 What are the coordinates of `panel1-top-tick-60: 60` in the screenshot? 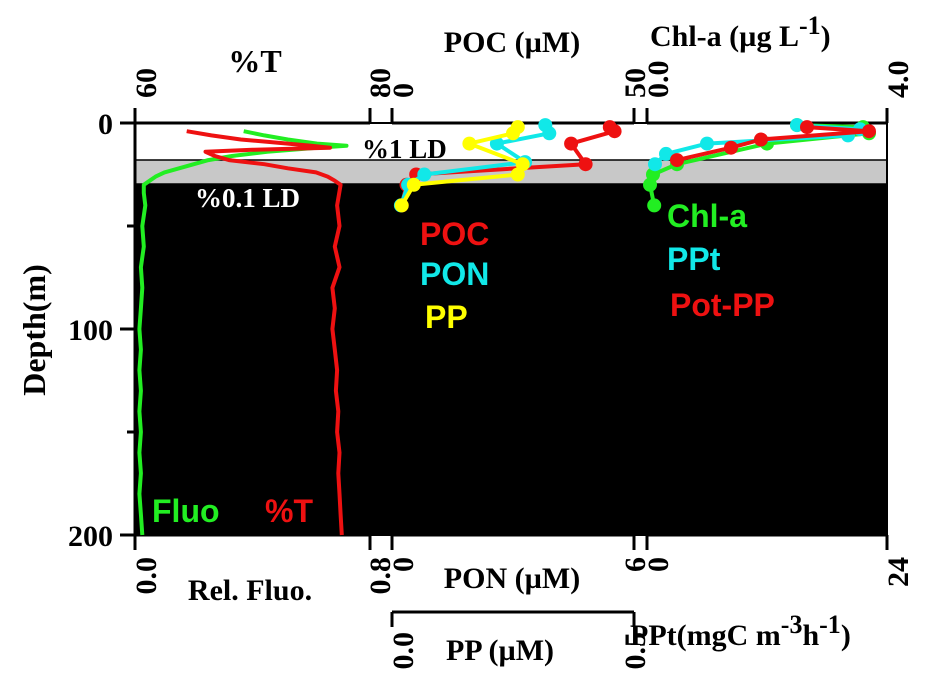 It's located at (146, 83).